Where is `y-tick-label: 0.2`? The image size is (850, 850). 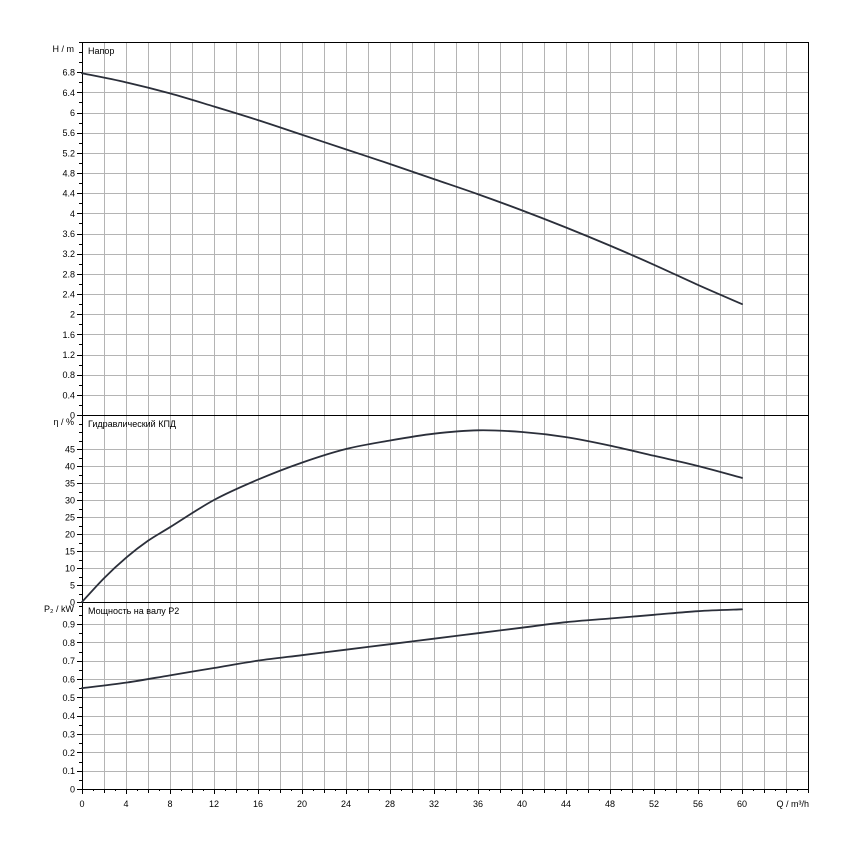 y-tick-label: 0.2 is located at coordinates (68, 753).